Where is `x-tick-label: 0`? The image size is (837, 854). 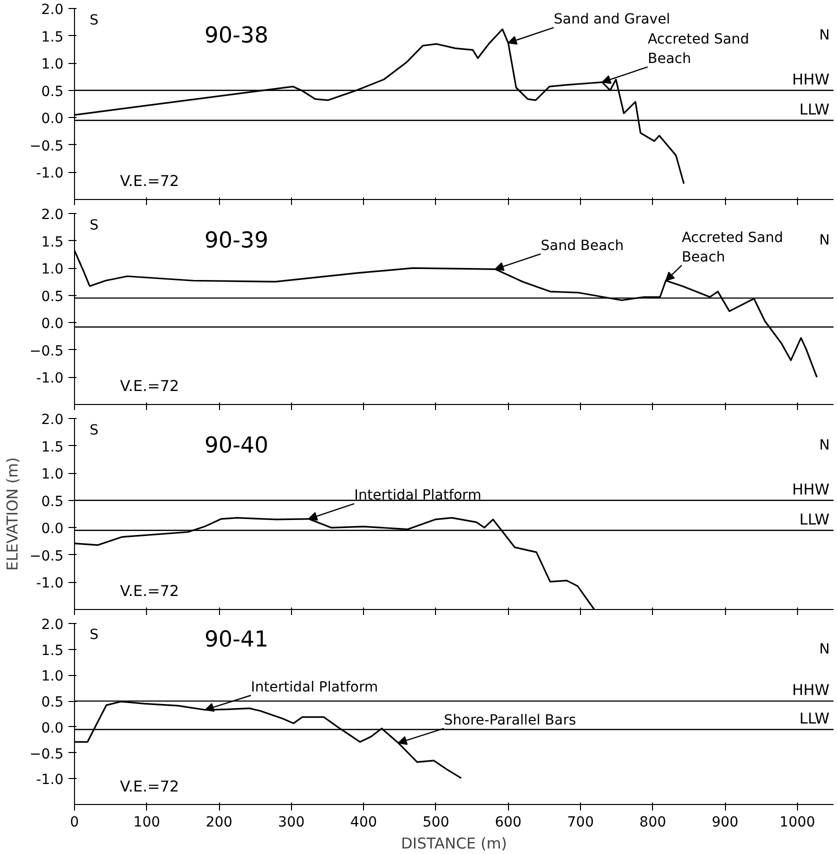 x-tick-label: 0 is located at coordinates (74, 822).